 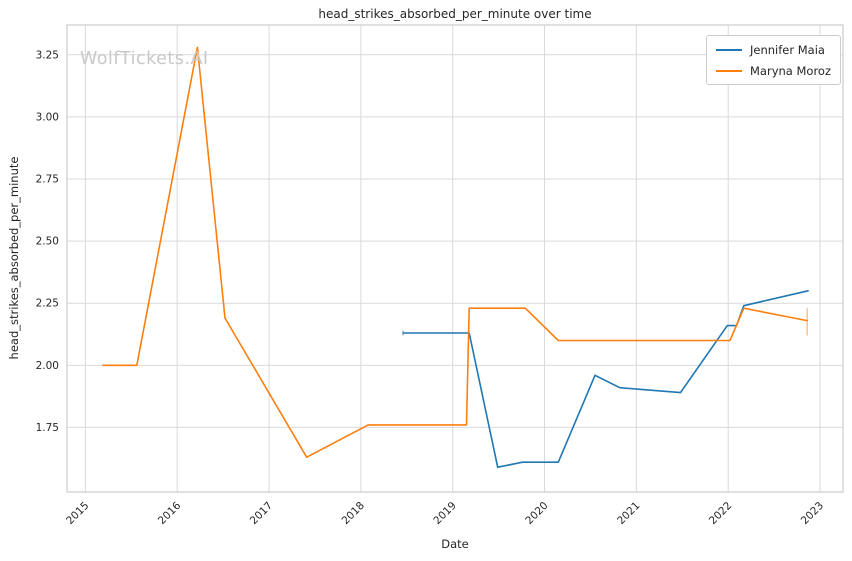 I want to click on legend-item-jennifer-maia: Jennifer Maia, so click(x=773, y=49).